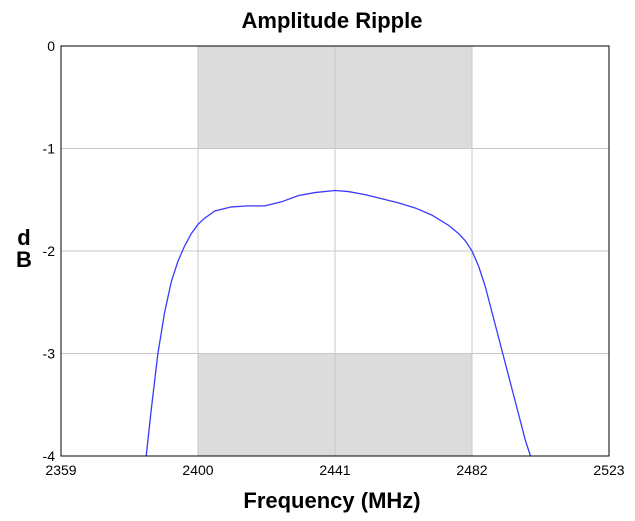 This screenshot has width=635, height=521. Describe the element at coordinates (608, 470) in the screenshot. I see `x-tick-label: 2523` at that location.